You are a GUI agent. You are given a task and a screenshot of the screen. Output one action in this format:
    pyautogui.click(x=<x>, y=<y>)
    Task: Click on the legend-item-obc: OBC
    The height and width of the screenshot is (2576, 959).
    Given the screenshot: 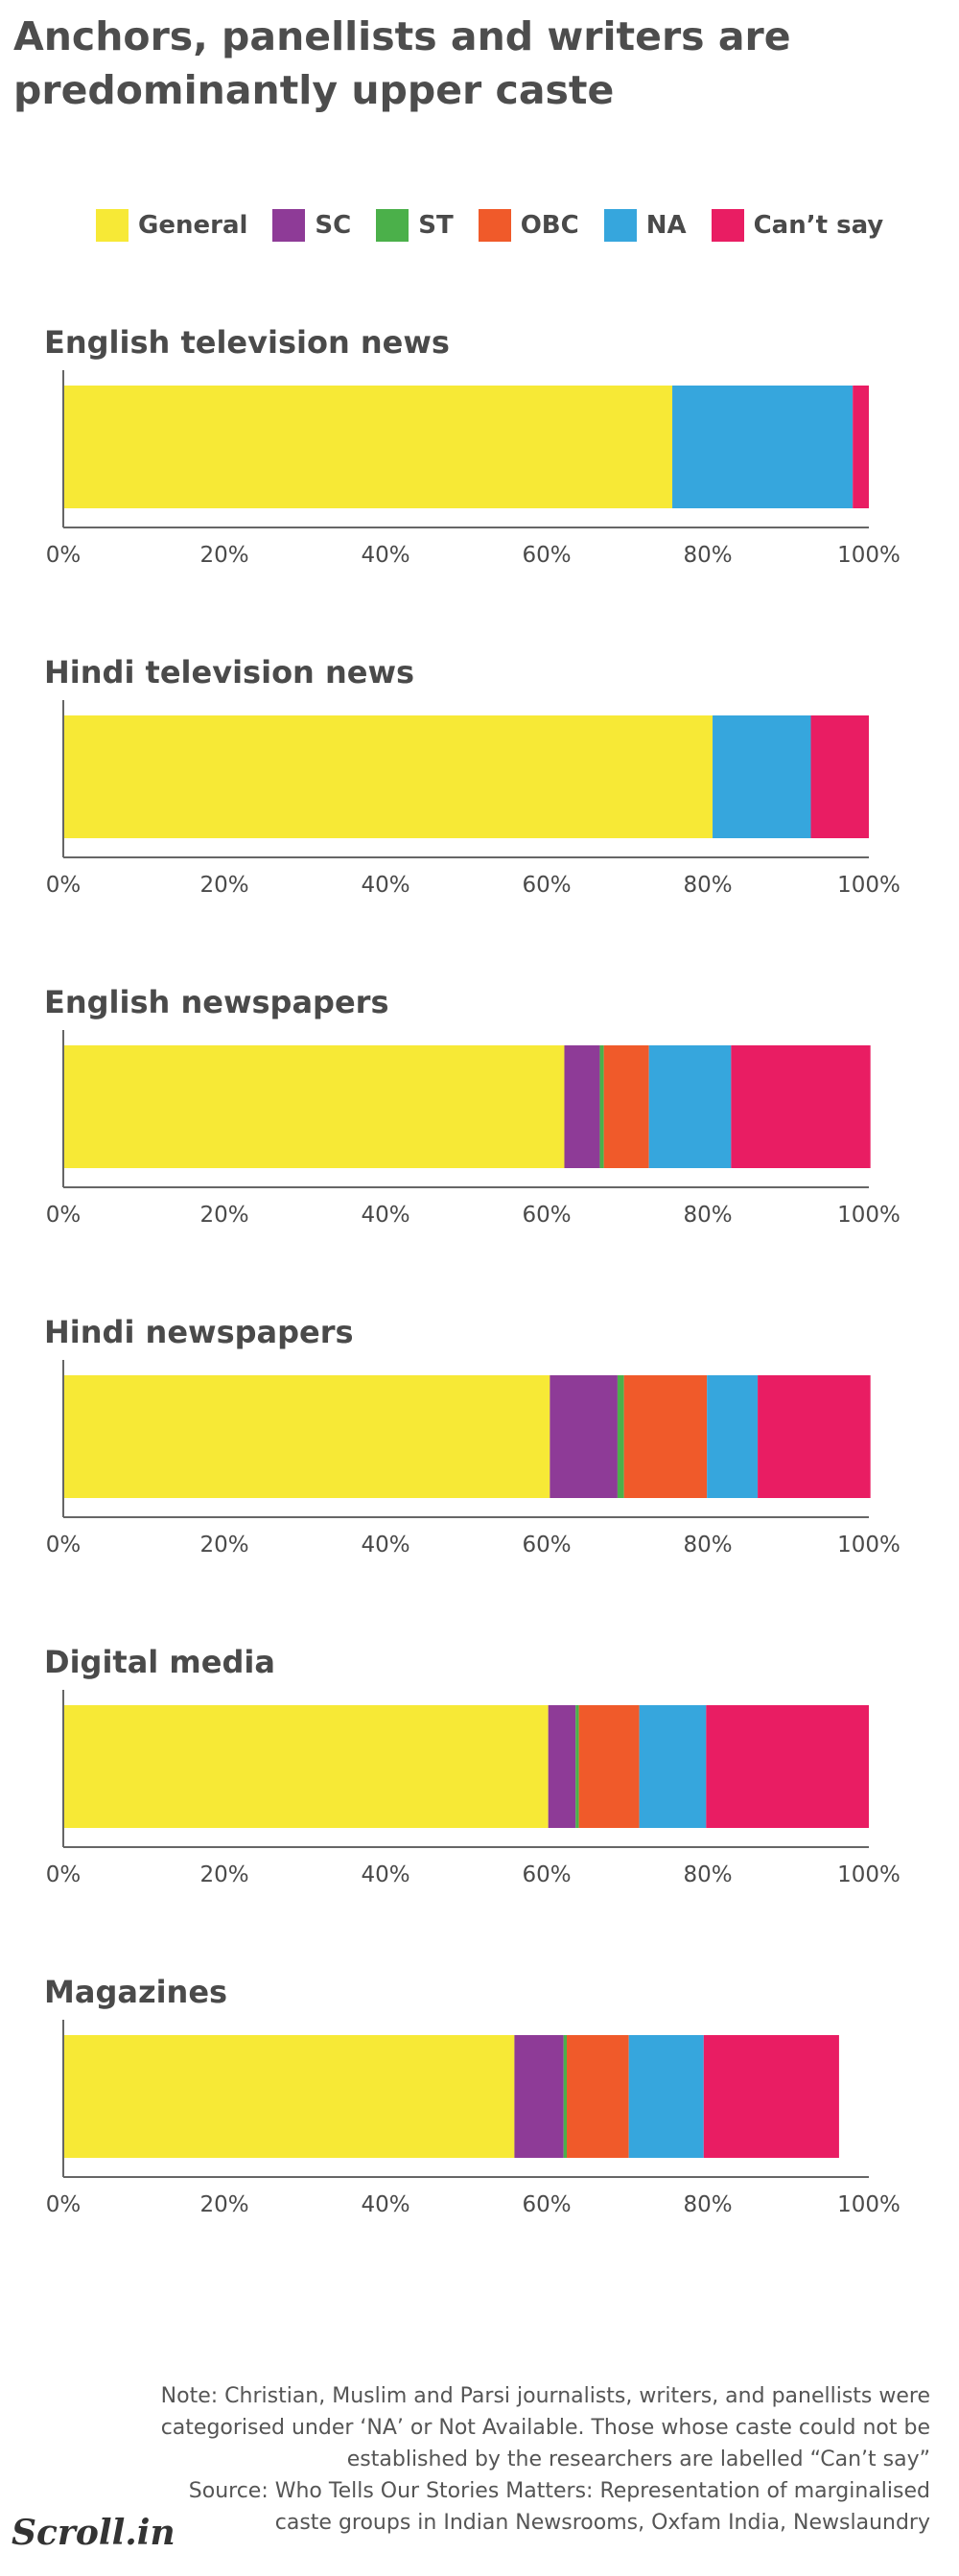 What is the action you would take?
    pyautogui.click(x=528, y=225)
    